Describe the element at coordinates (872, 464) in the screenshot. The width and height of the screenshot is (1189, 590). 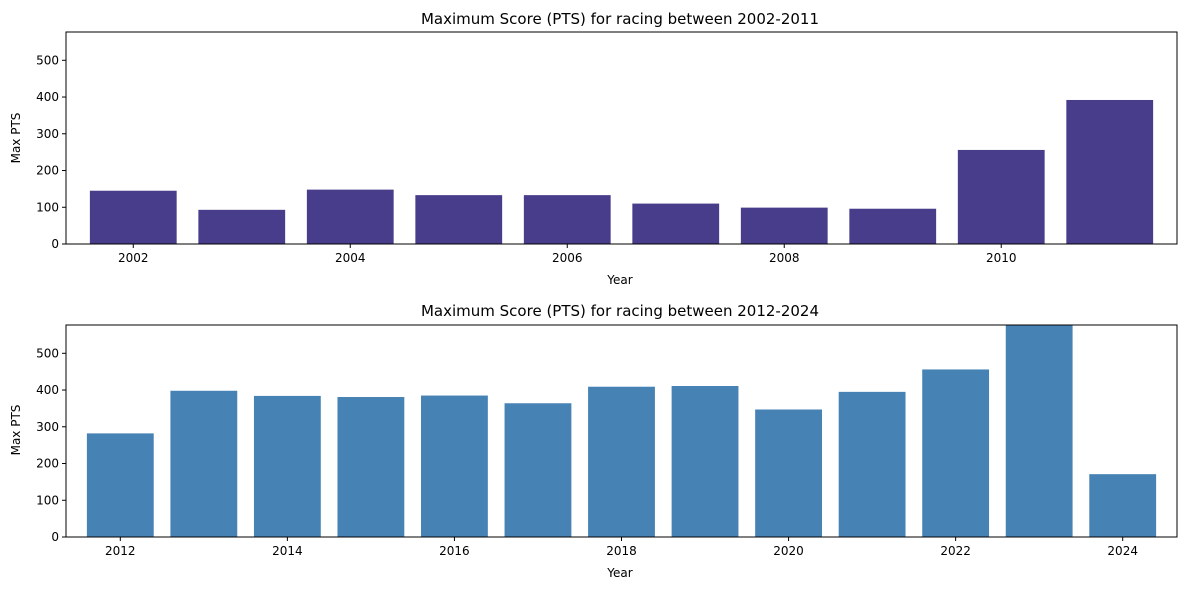
I see `bar-2021` at that location.